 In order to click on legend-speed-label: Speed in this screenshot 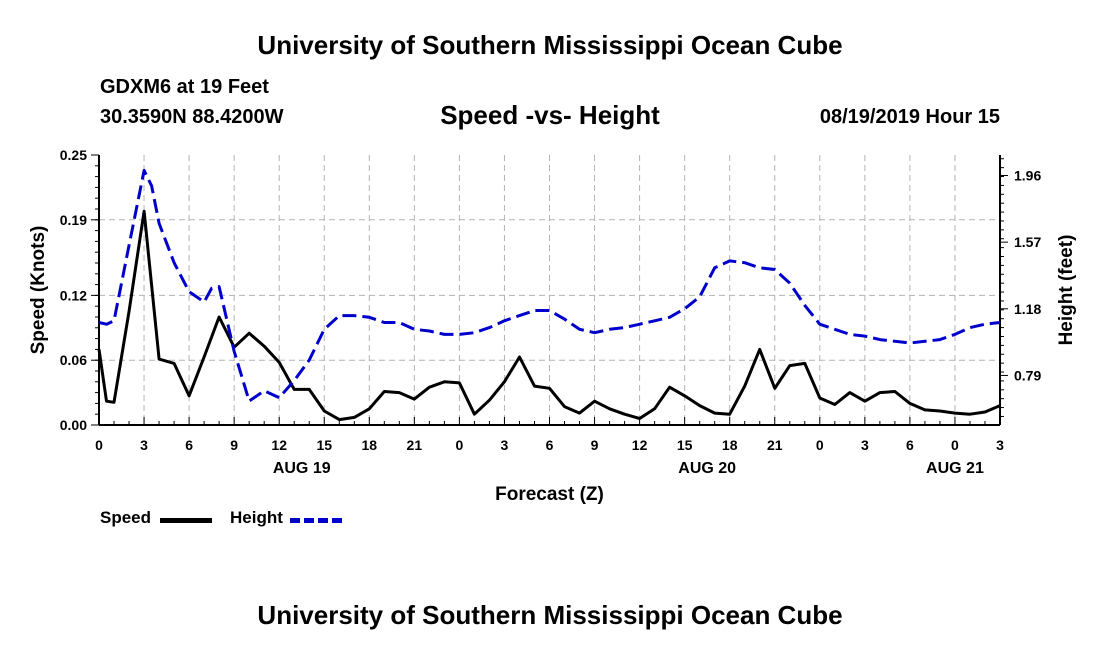, I will do `click(126, 517)`.